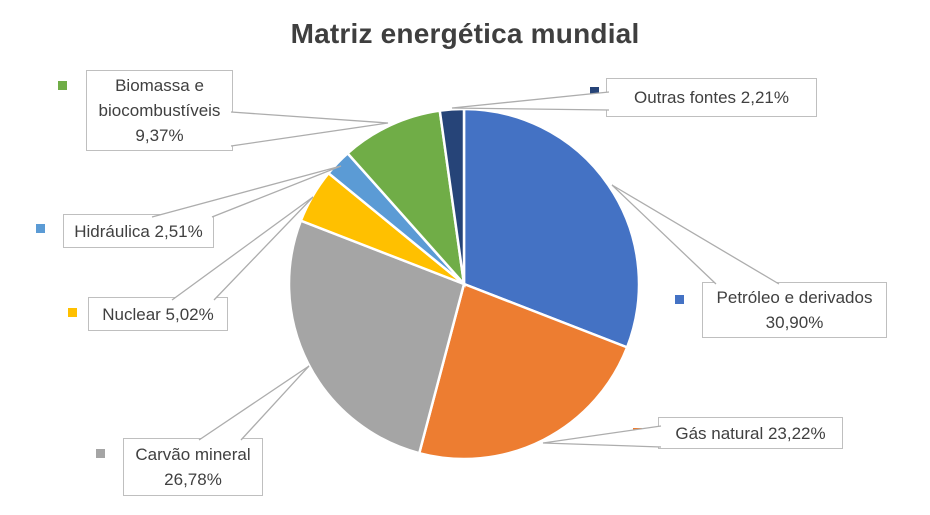 The height and width of the screenshot is (515, 930). I want to click on callout-nuclear: Nuclear 5,02%, so click(158, 314).